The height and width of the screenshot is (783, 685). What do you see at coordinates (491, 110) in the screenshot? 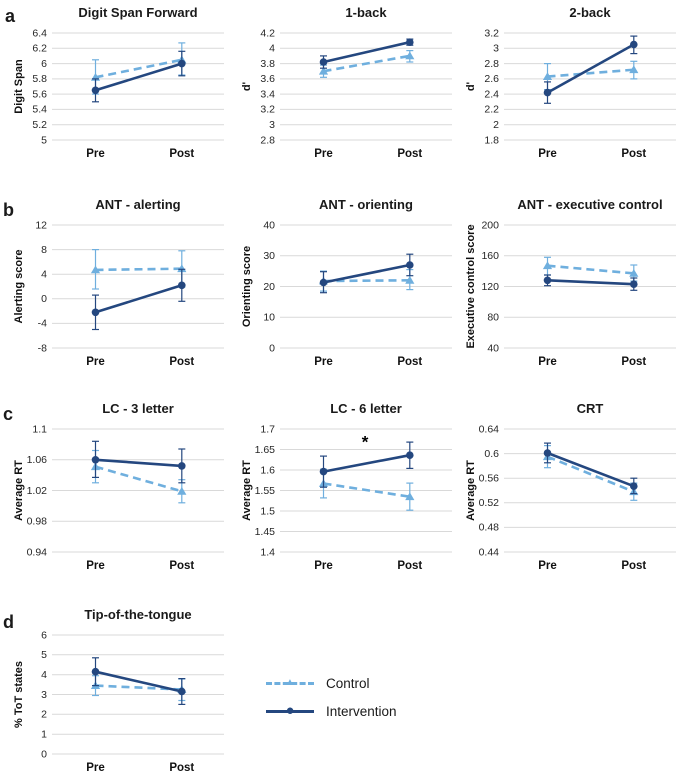
I see `svg-text: 2.2` at bounding box center [491, 110].